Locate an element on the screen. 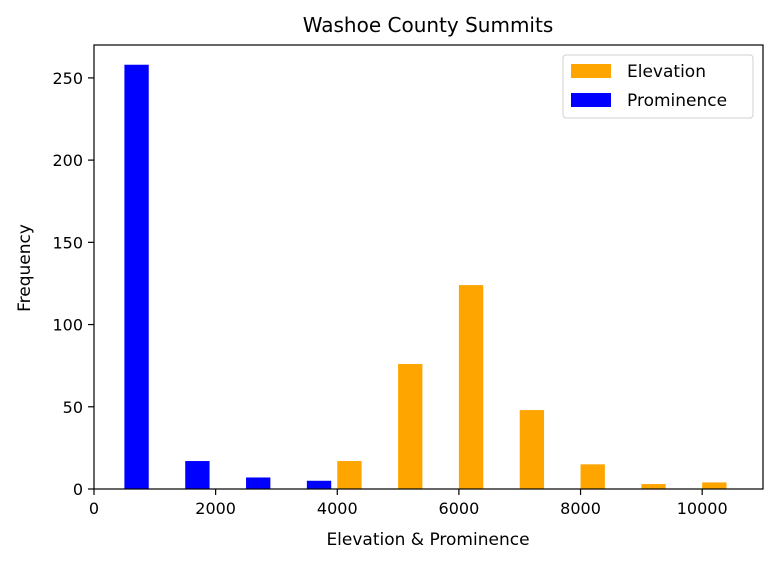 This screenshot has width=777, height=563. x-axis: 0 2000 4000 6000 8000 10000 is located at coordinates (408, 503).